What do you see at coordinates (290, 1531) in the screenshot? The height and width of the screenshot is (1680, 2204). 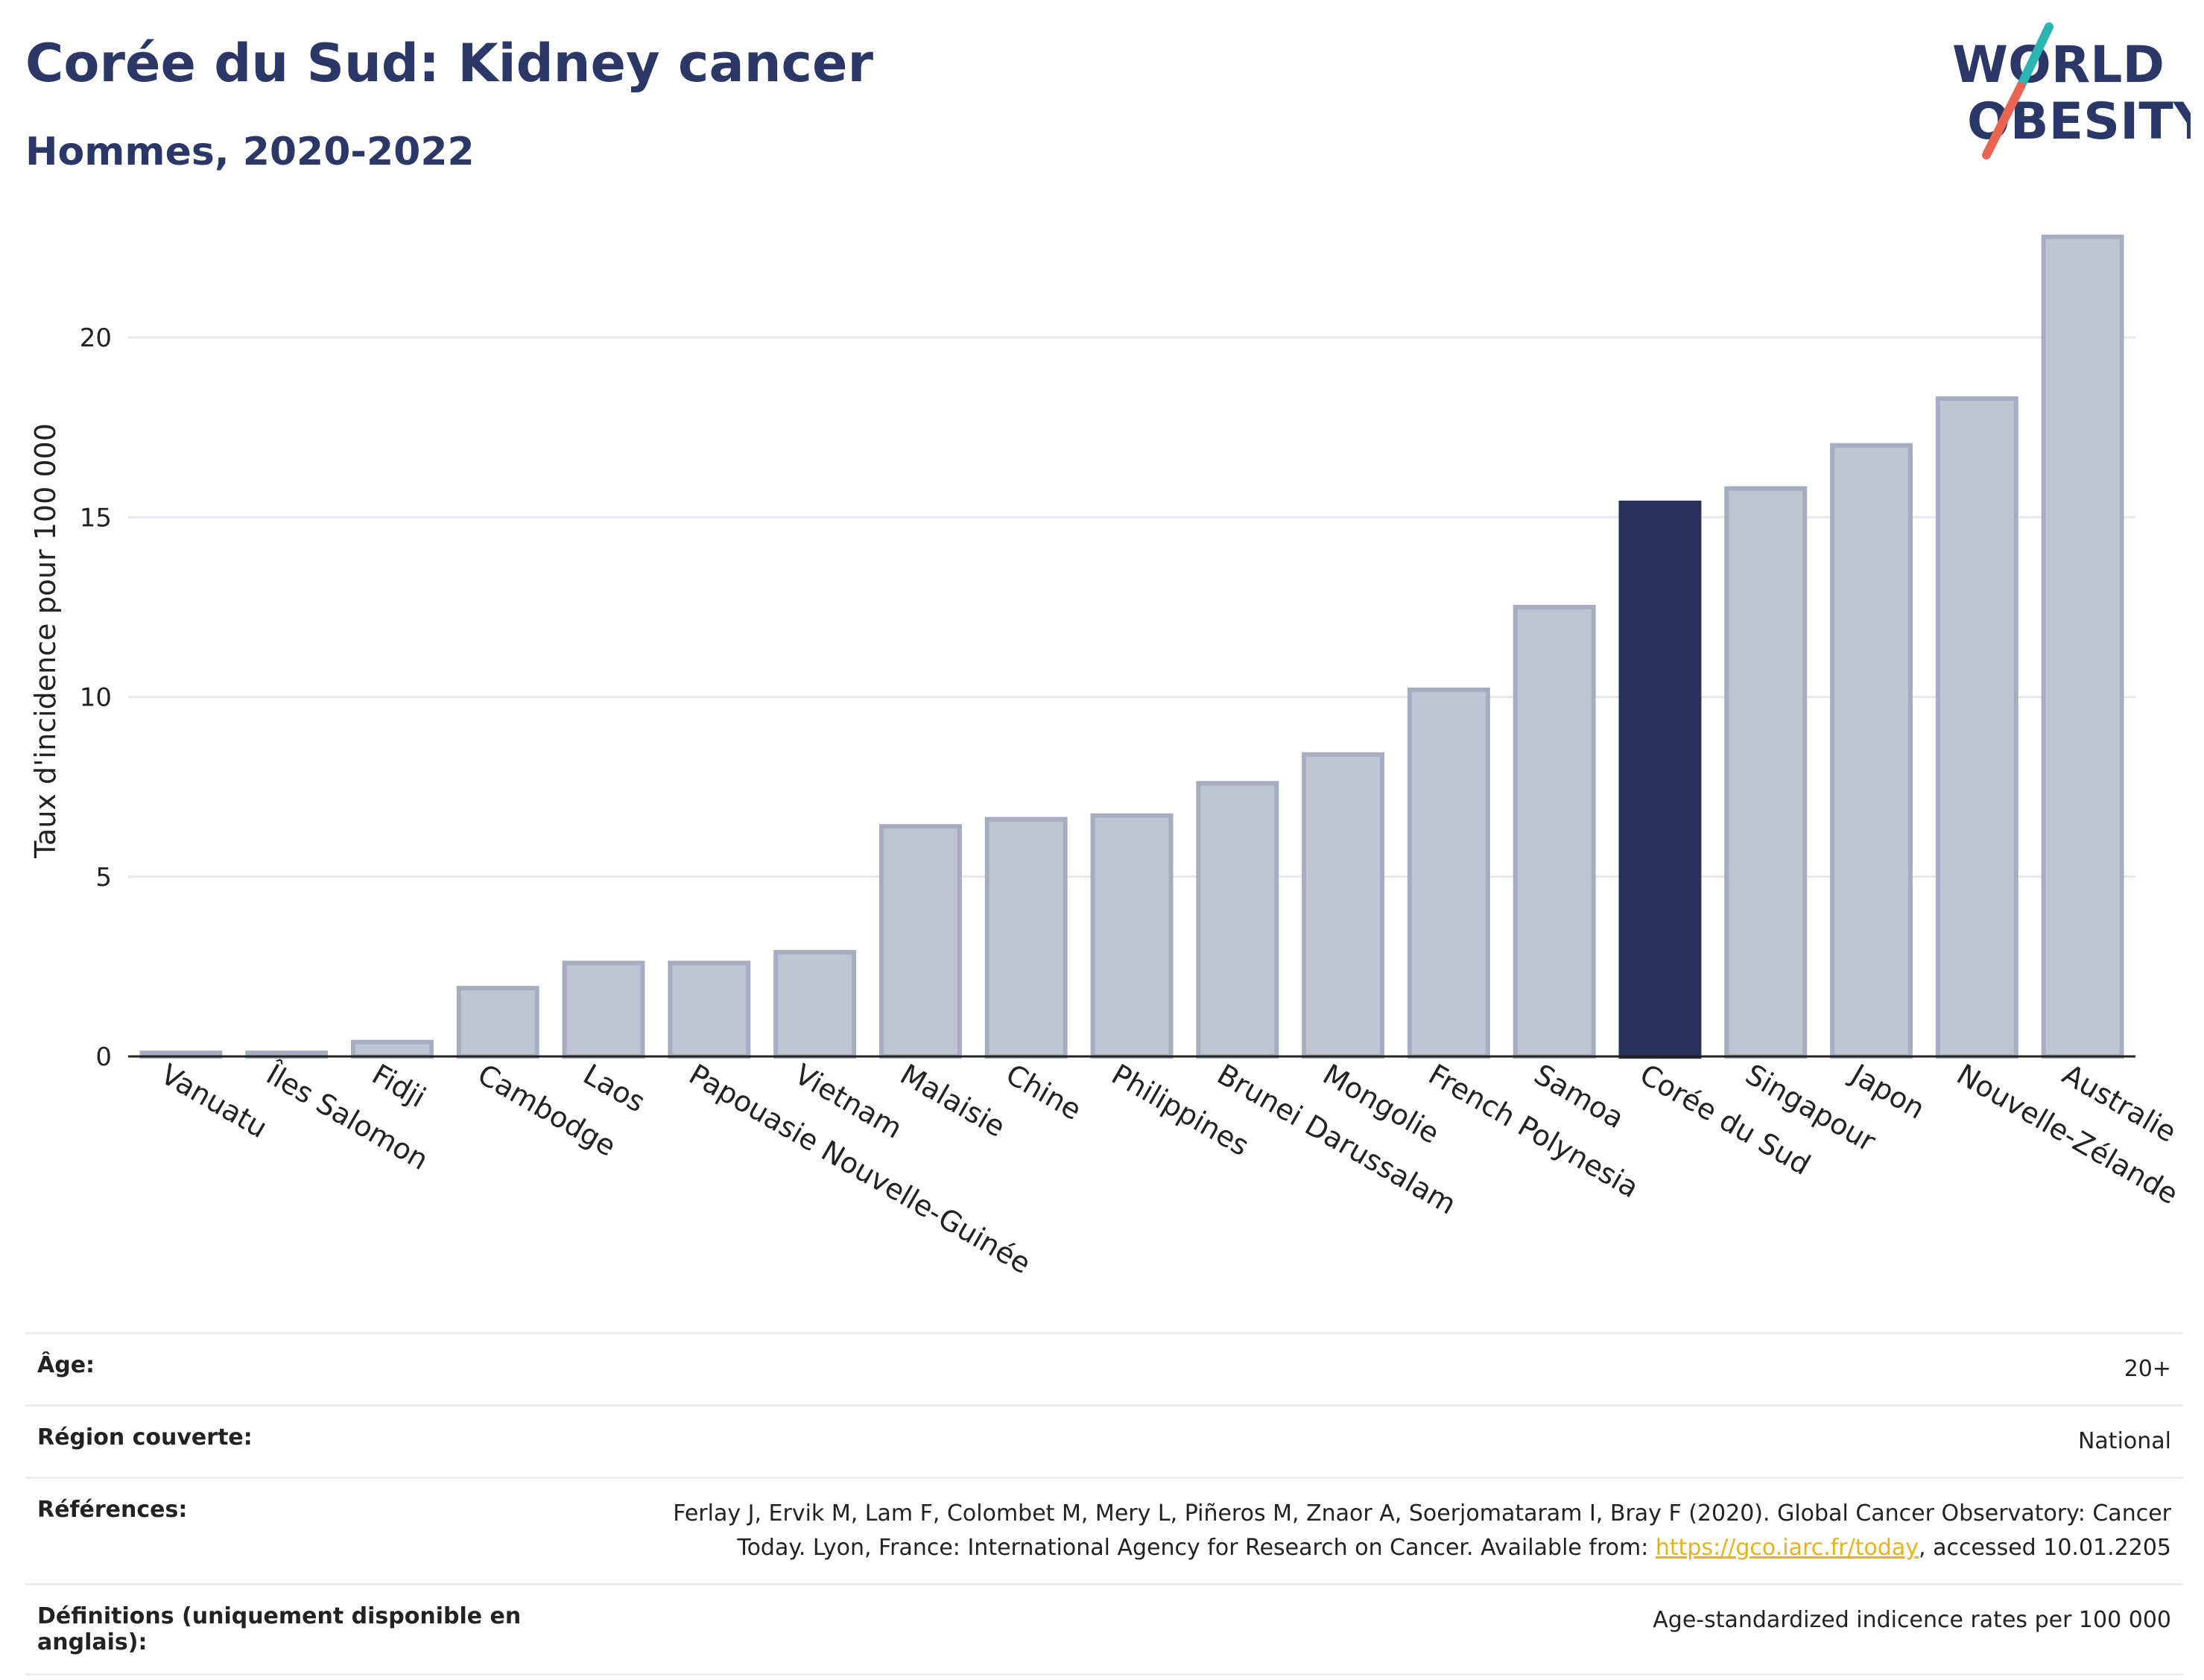 I see `references-label: Références:` at bounding box center [290, 1531].